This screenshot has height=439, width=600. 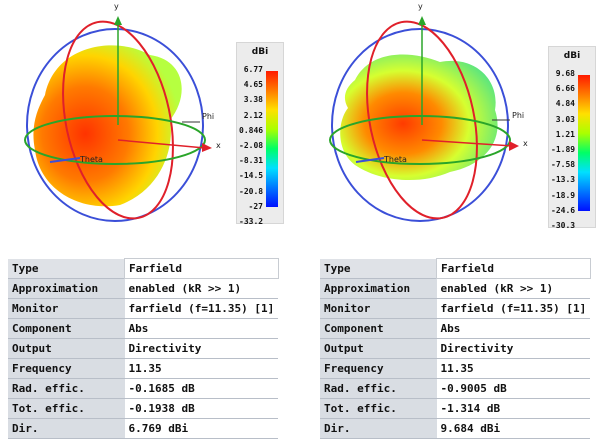 I want to click on left-property-value: -0.1685 dB, so click(x=201, y=388).